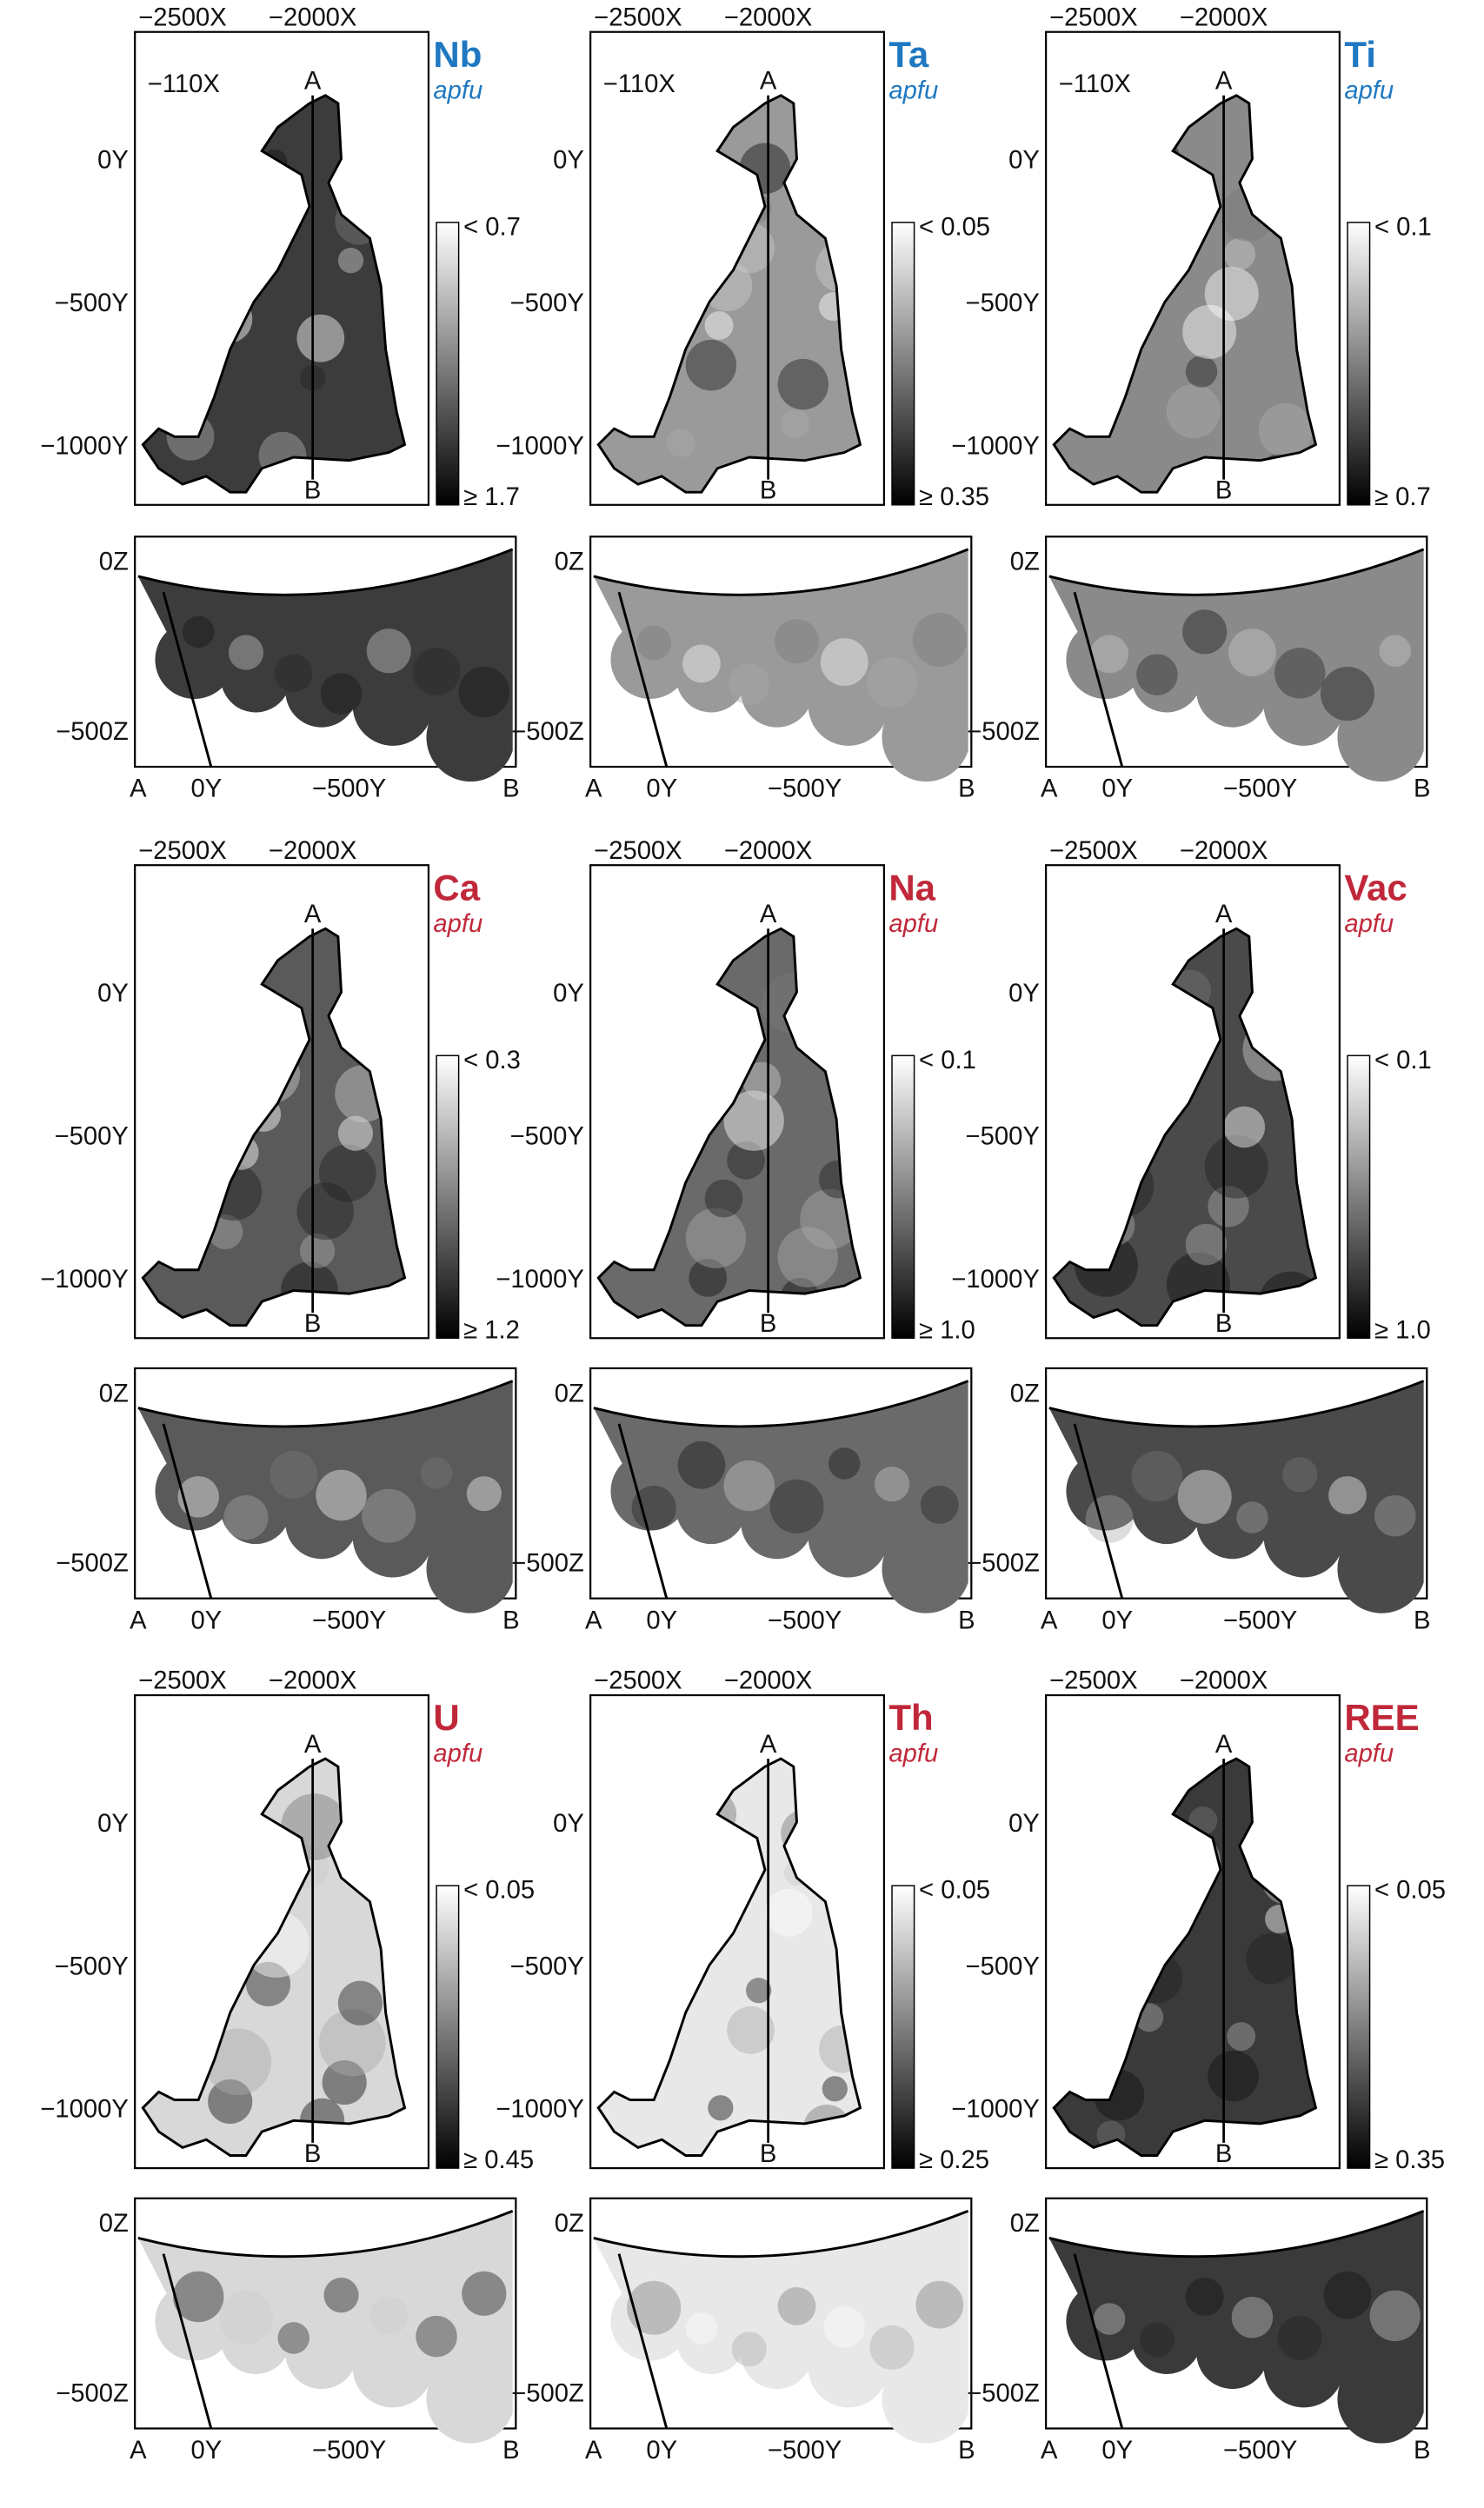 This screenshot has height=2508, width=1484. What do you see at coordinates (955, 1891) in the screenshot?
I see `colorbar-top-label: < 0.05` at bounding box center [955, 1891].